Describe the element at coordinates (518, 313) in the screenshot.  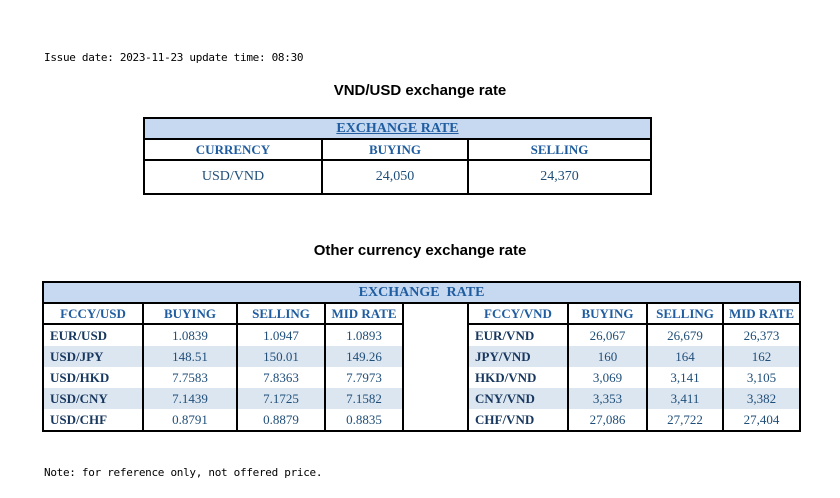
I see `column-header-fccy-vnd: FCCY/VND` at that location.